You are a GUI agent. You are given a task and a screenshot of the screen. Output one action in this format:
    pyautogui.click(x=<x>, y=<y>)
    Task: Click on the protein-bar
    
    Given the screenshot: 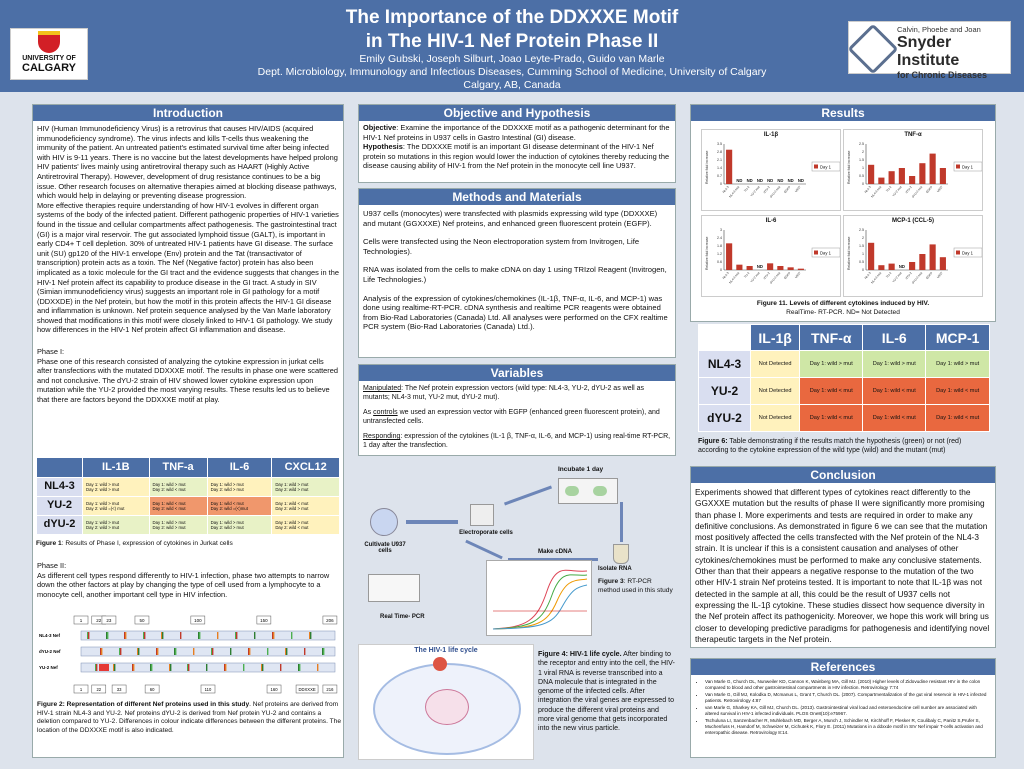 What is the action you would take?
    pyautogui.click(x=208, y=667)
    